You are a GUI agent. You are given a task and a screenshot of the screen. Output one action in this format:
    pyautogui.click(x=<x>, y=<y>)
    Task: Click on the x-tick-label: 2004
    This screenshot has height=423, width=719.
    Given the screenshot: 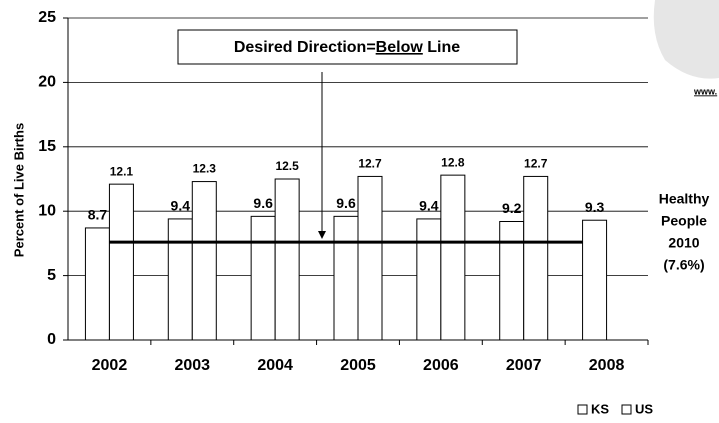 What is the action you would take?
    pyautogui.click(x=275, y=365)
    